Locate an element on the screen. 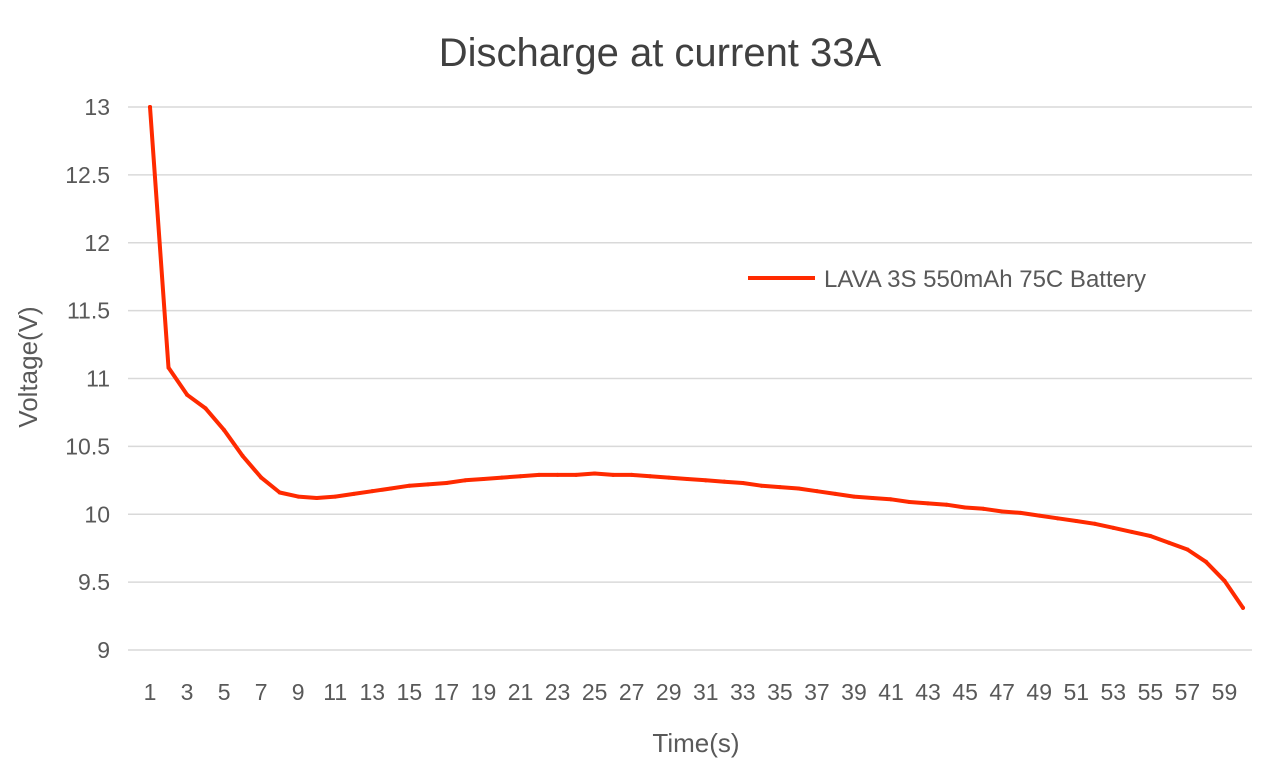 The width and height of the screenshot is (1280, 772). x-tick-label: 11 is located at coordinates (335, 692).